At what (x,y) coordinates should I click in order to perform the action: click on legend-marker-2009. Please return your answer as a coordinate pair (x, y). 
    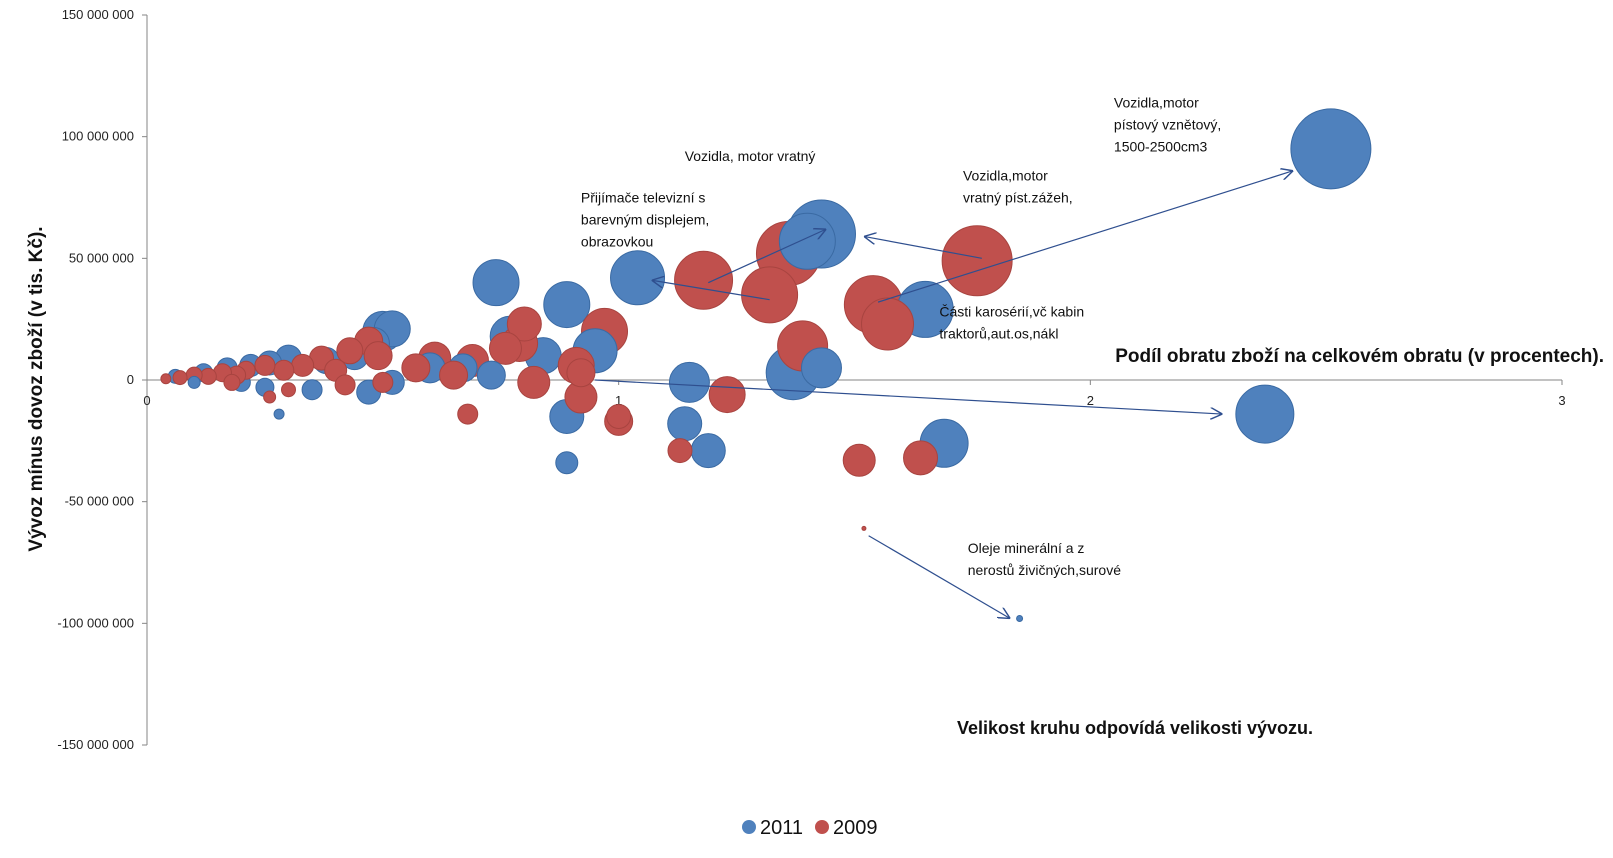
    Looking at the image, I should click on (822, 827).